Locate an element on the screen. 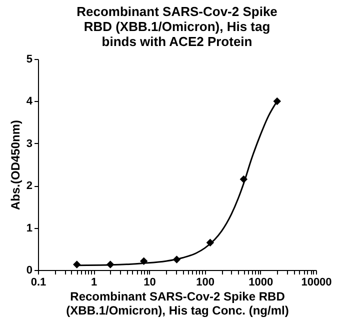  y-tick-label: 3 is located at coordinates (29, 144).